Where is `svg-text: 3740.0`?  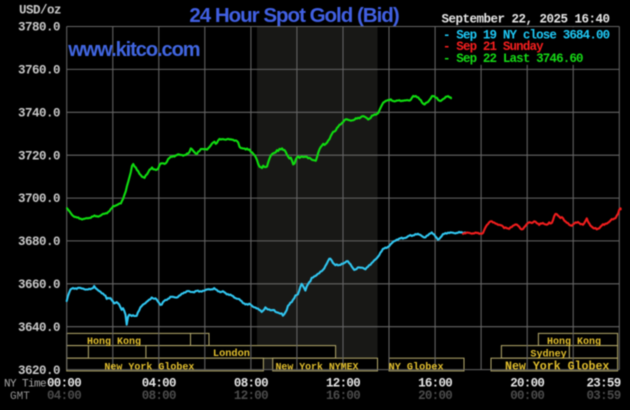
svg-text: 3740.0 is located at coordinates (39, 114).